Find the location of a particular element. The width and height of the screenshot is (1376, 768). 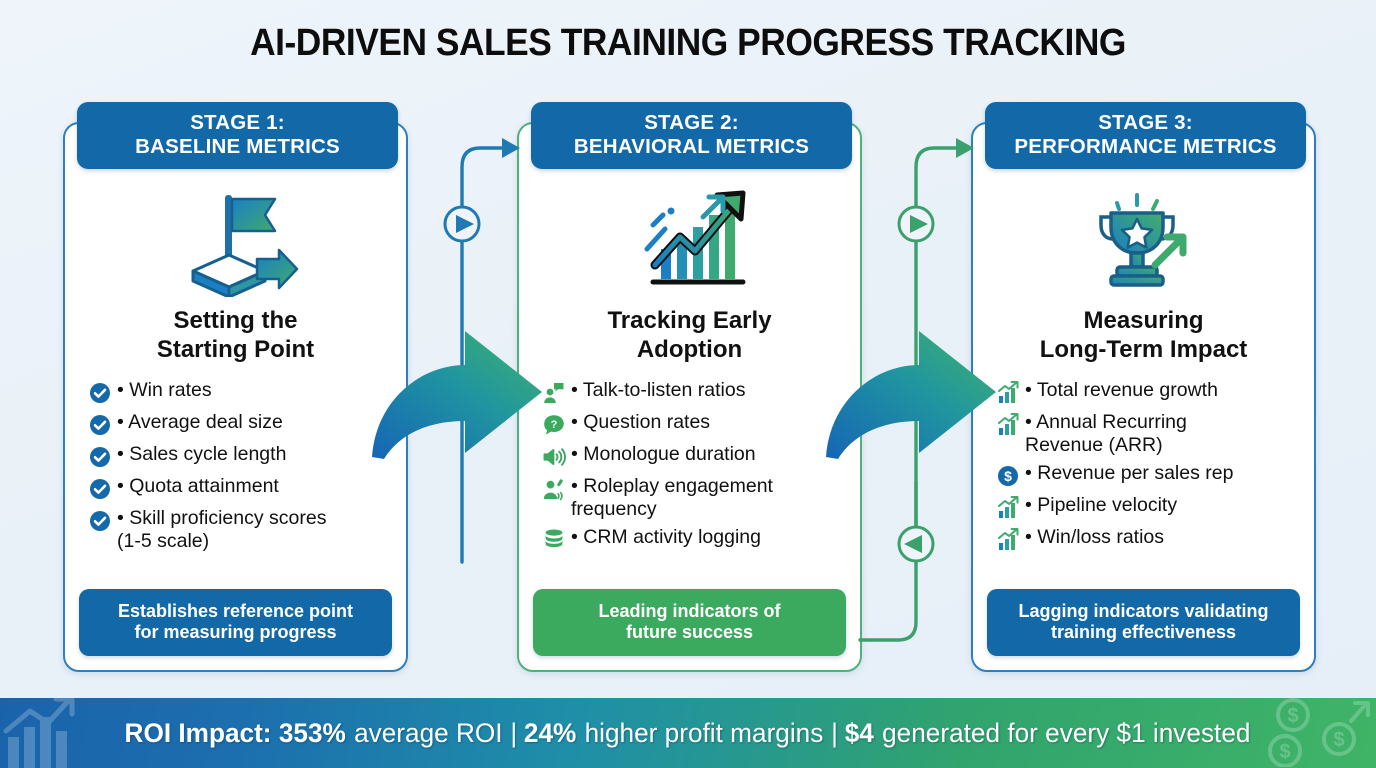

list-item: • Total revenue growth is located at coordinates (1147, 392).